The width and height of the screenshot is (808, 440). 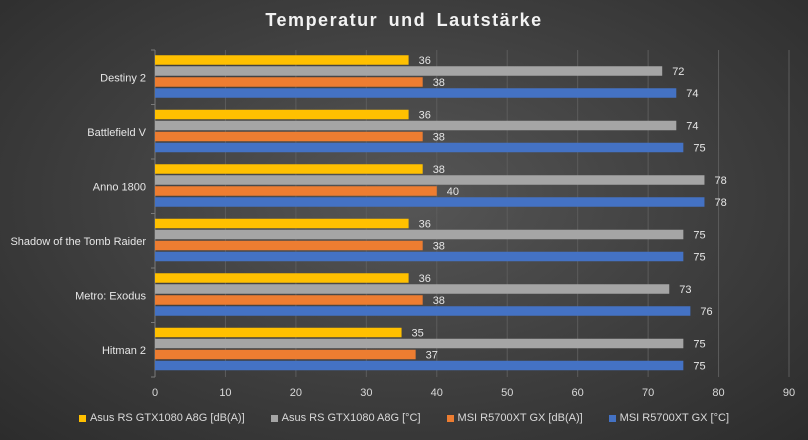 What do you see at coordinates (225, 393) in the screenshot?
I see `x-tick-label: 10` at bounding box center [225, 393].